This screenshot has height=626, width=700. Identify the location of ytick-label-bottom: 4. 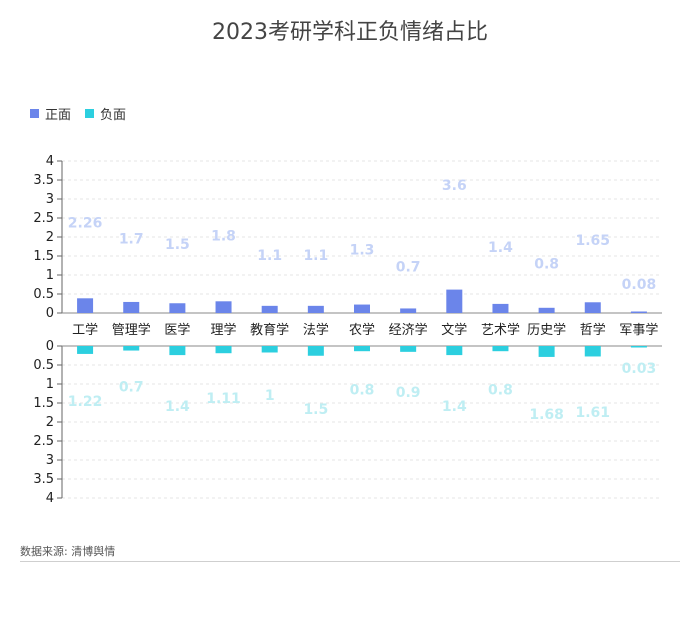
(50, 498).